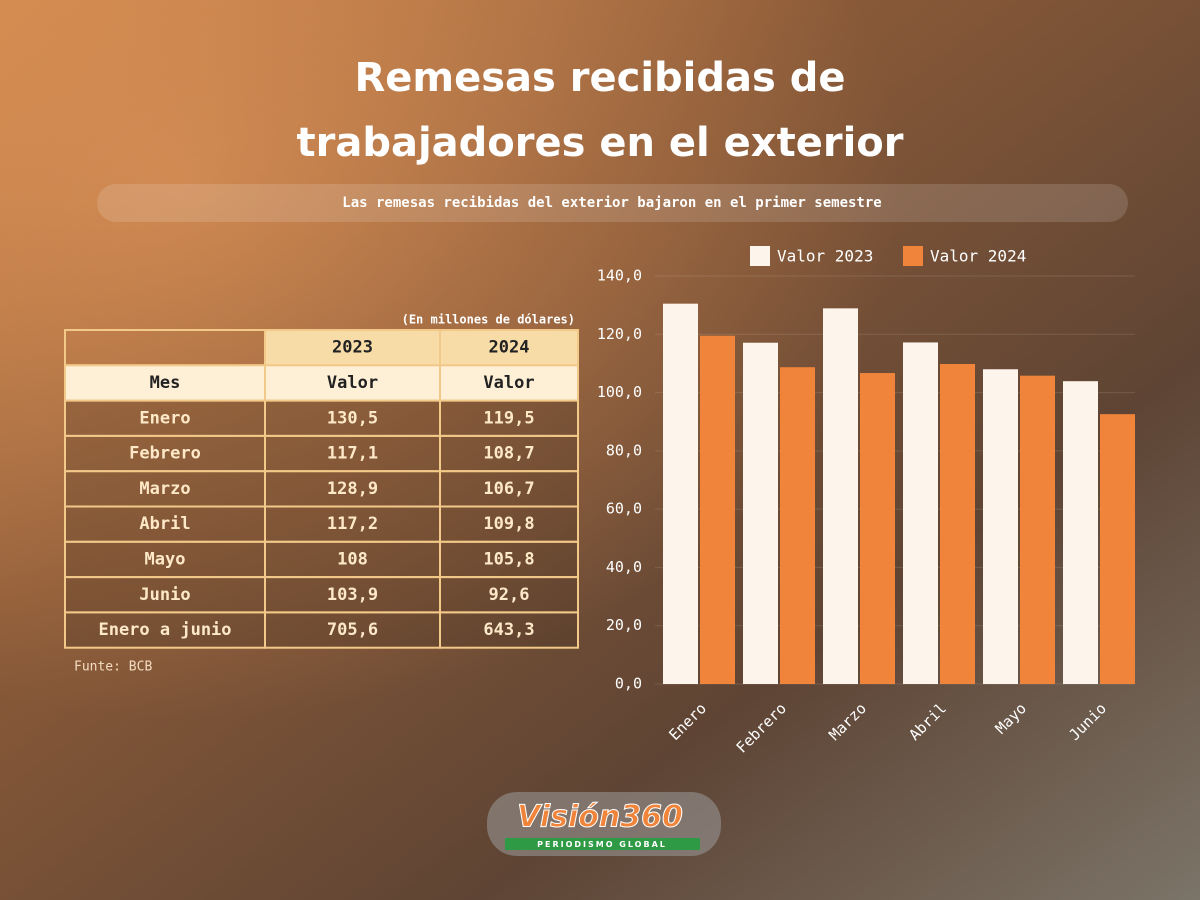 This screenshot has width=1200, height=900. I want to click on table-cell-text: Mayo, so click(165, 559).